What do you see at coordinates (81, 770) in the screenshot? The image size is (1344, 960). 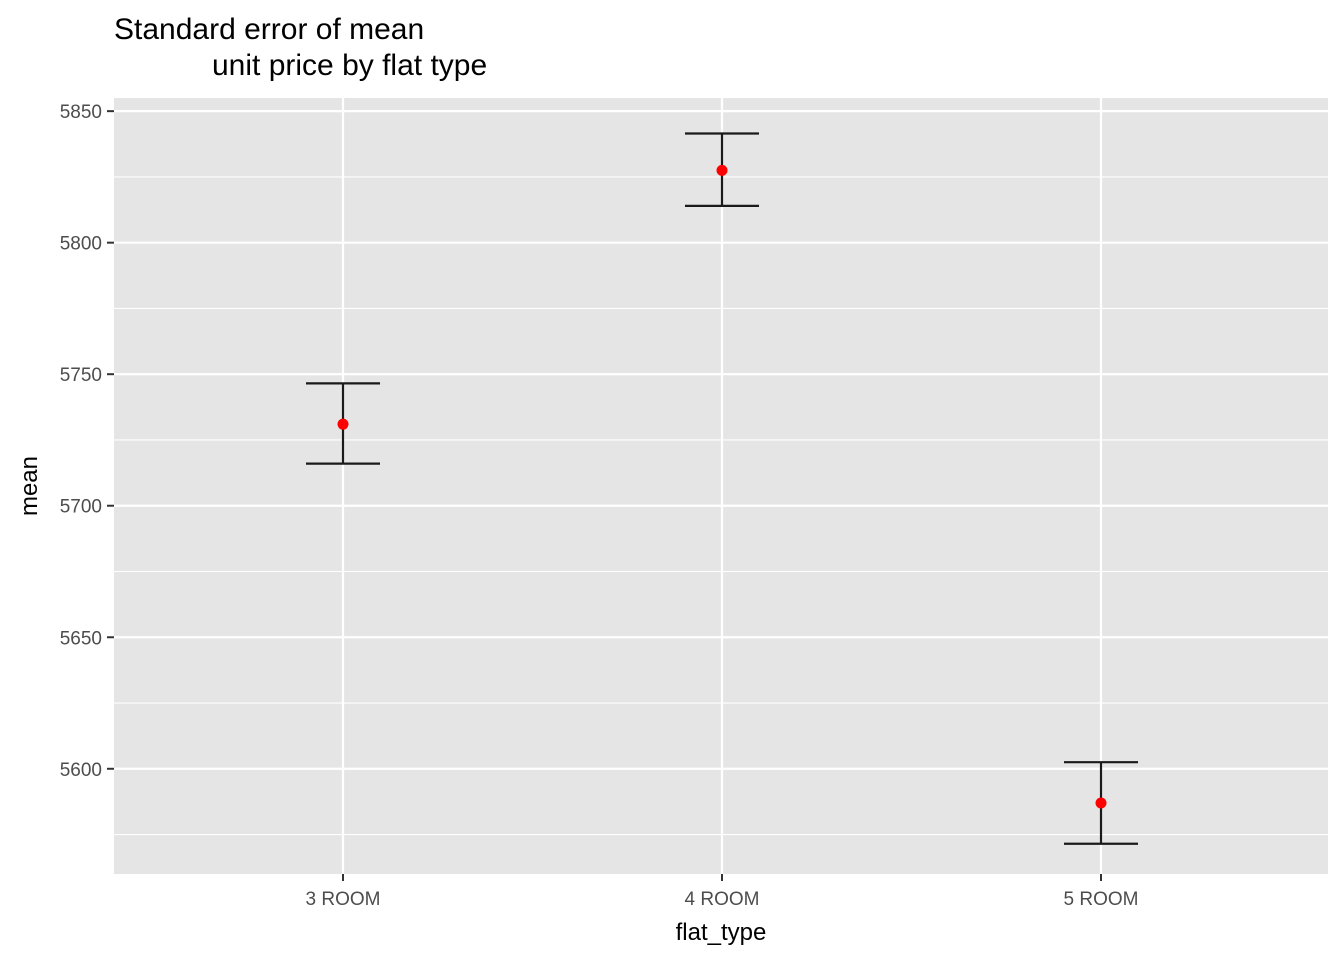 I see `y-tick-label: 5600` at bounding box center [81, 770].